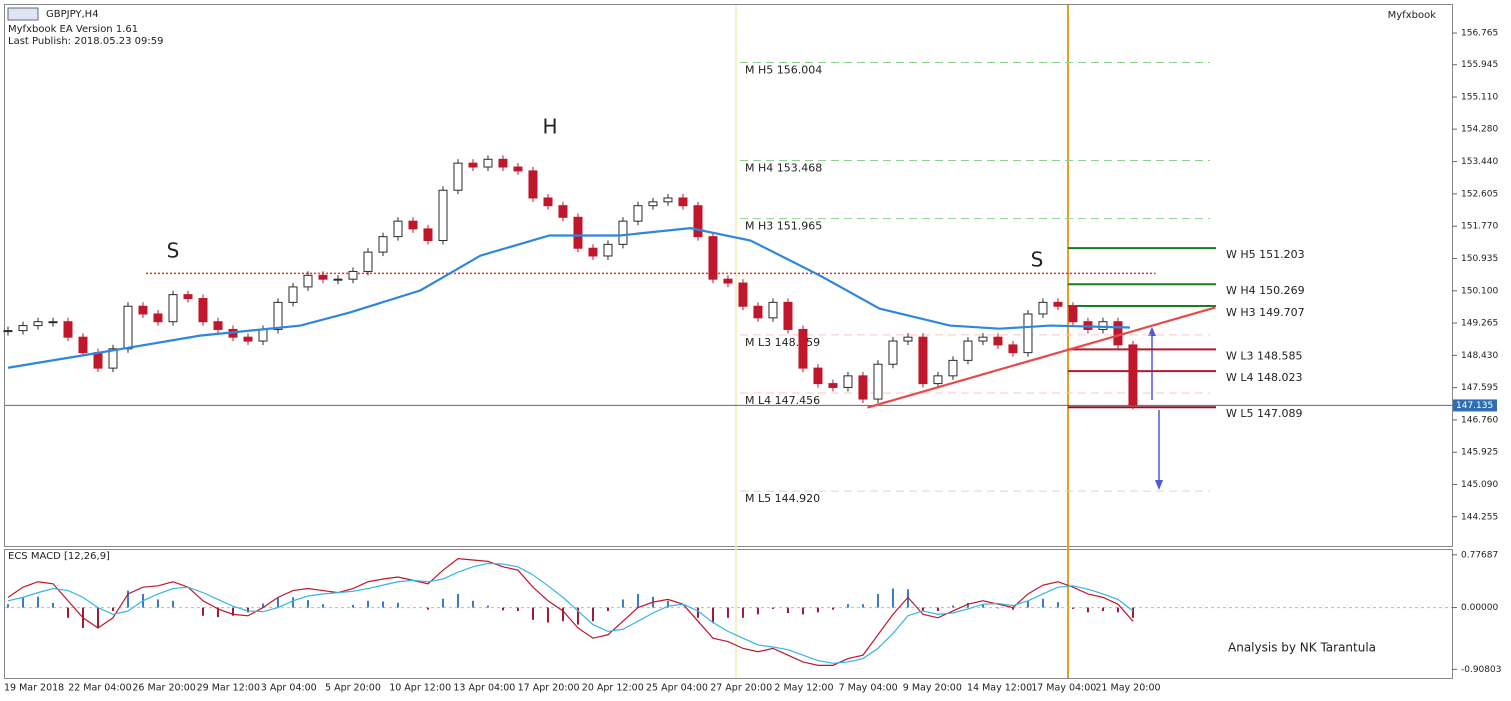  What do you see at coordinates (1479, 420) in the screenshot?
I see `y-tick-label: 146.760` at bounding box center [1479, 420].